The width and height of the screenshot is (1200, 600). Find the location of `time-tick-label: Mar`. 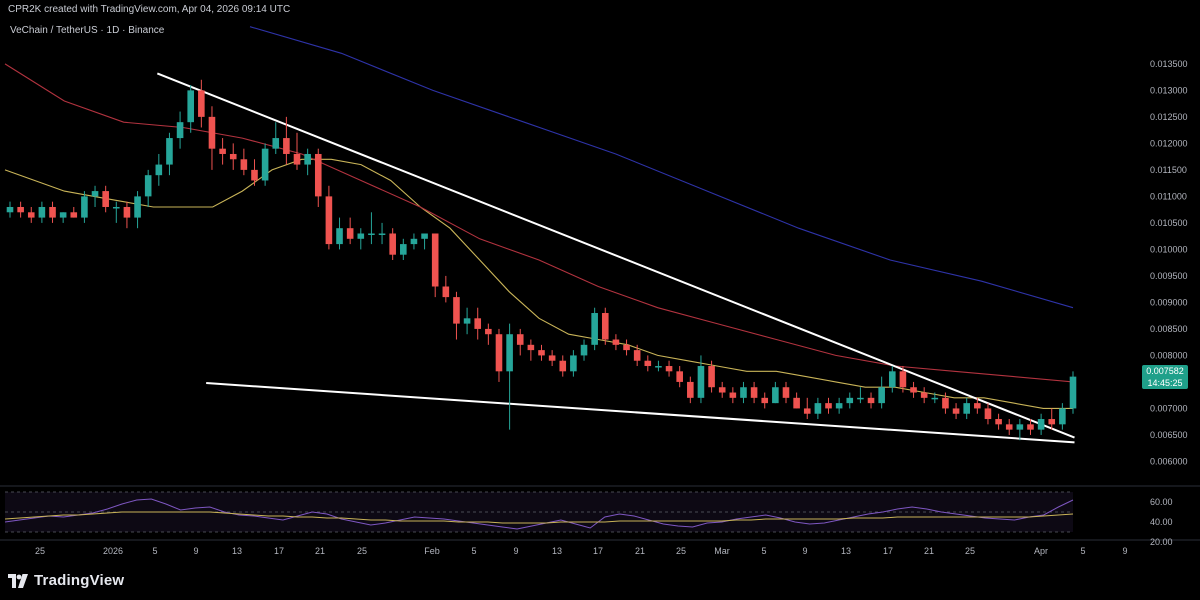

time-tick-label: Mar is located at coordinates (722, 551).